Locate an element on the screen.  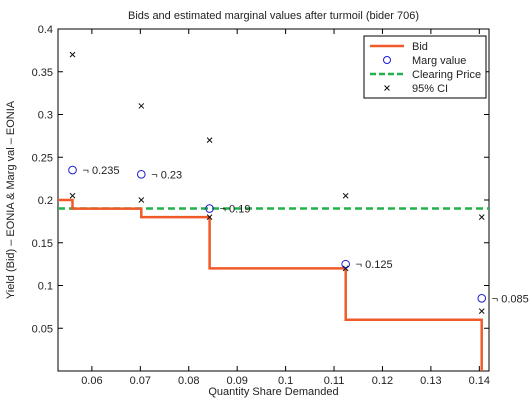
marg-value-label: ¬ 0.19 is located at coordinates (235, 210).